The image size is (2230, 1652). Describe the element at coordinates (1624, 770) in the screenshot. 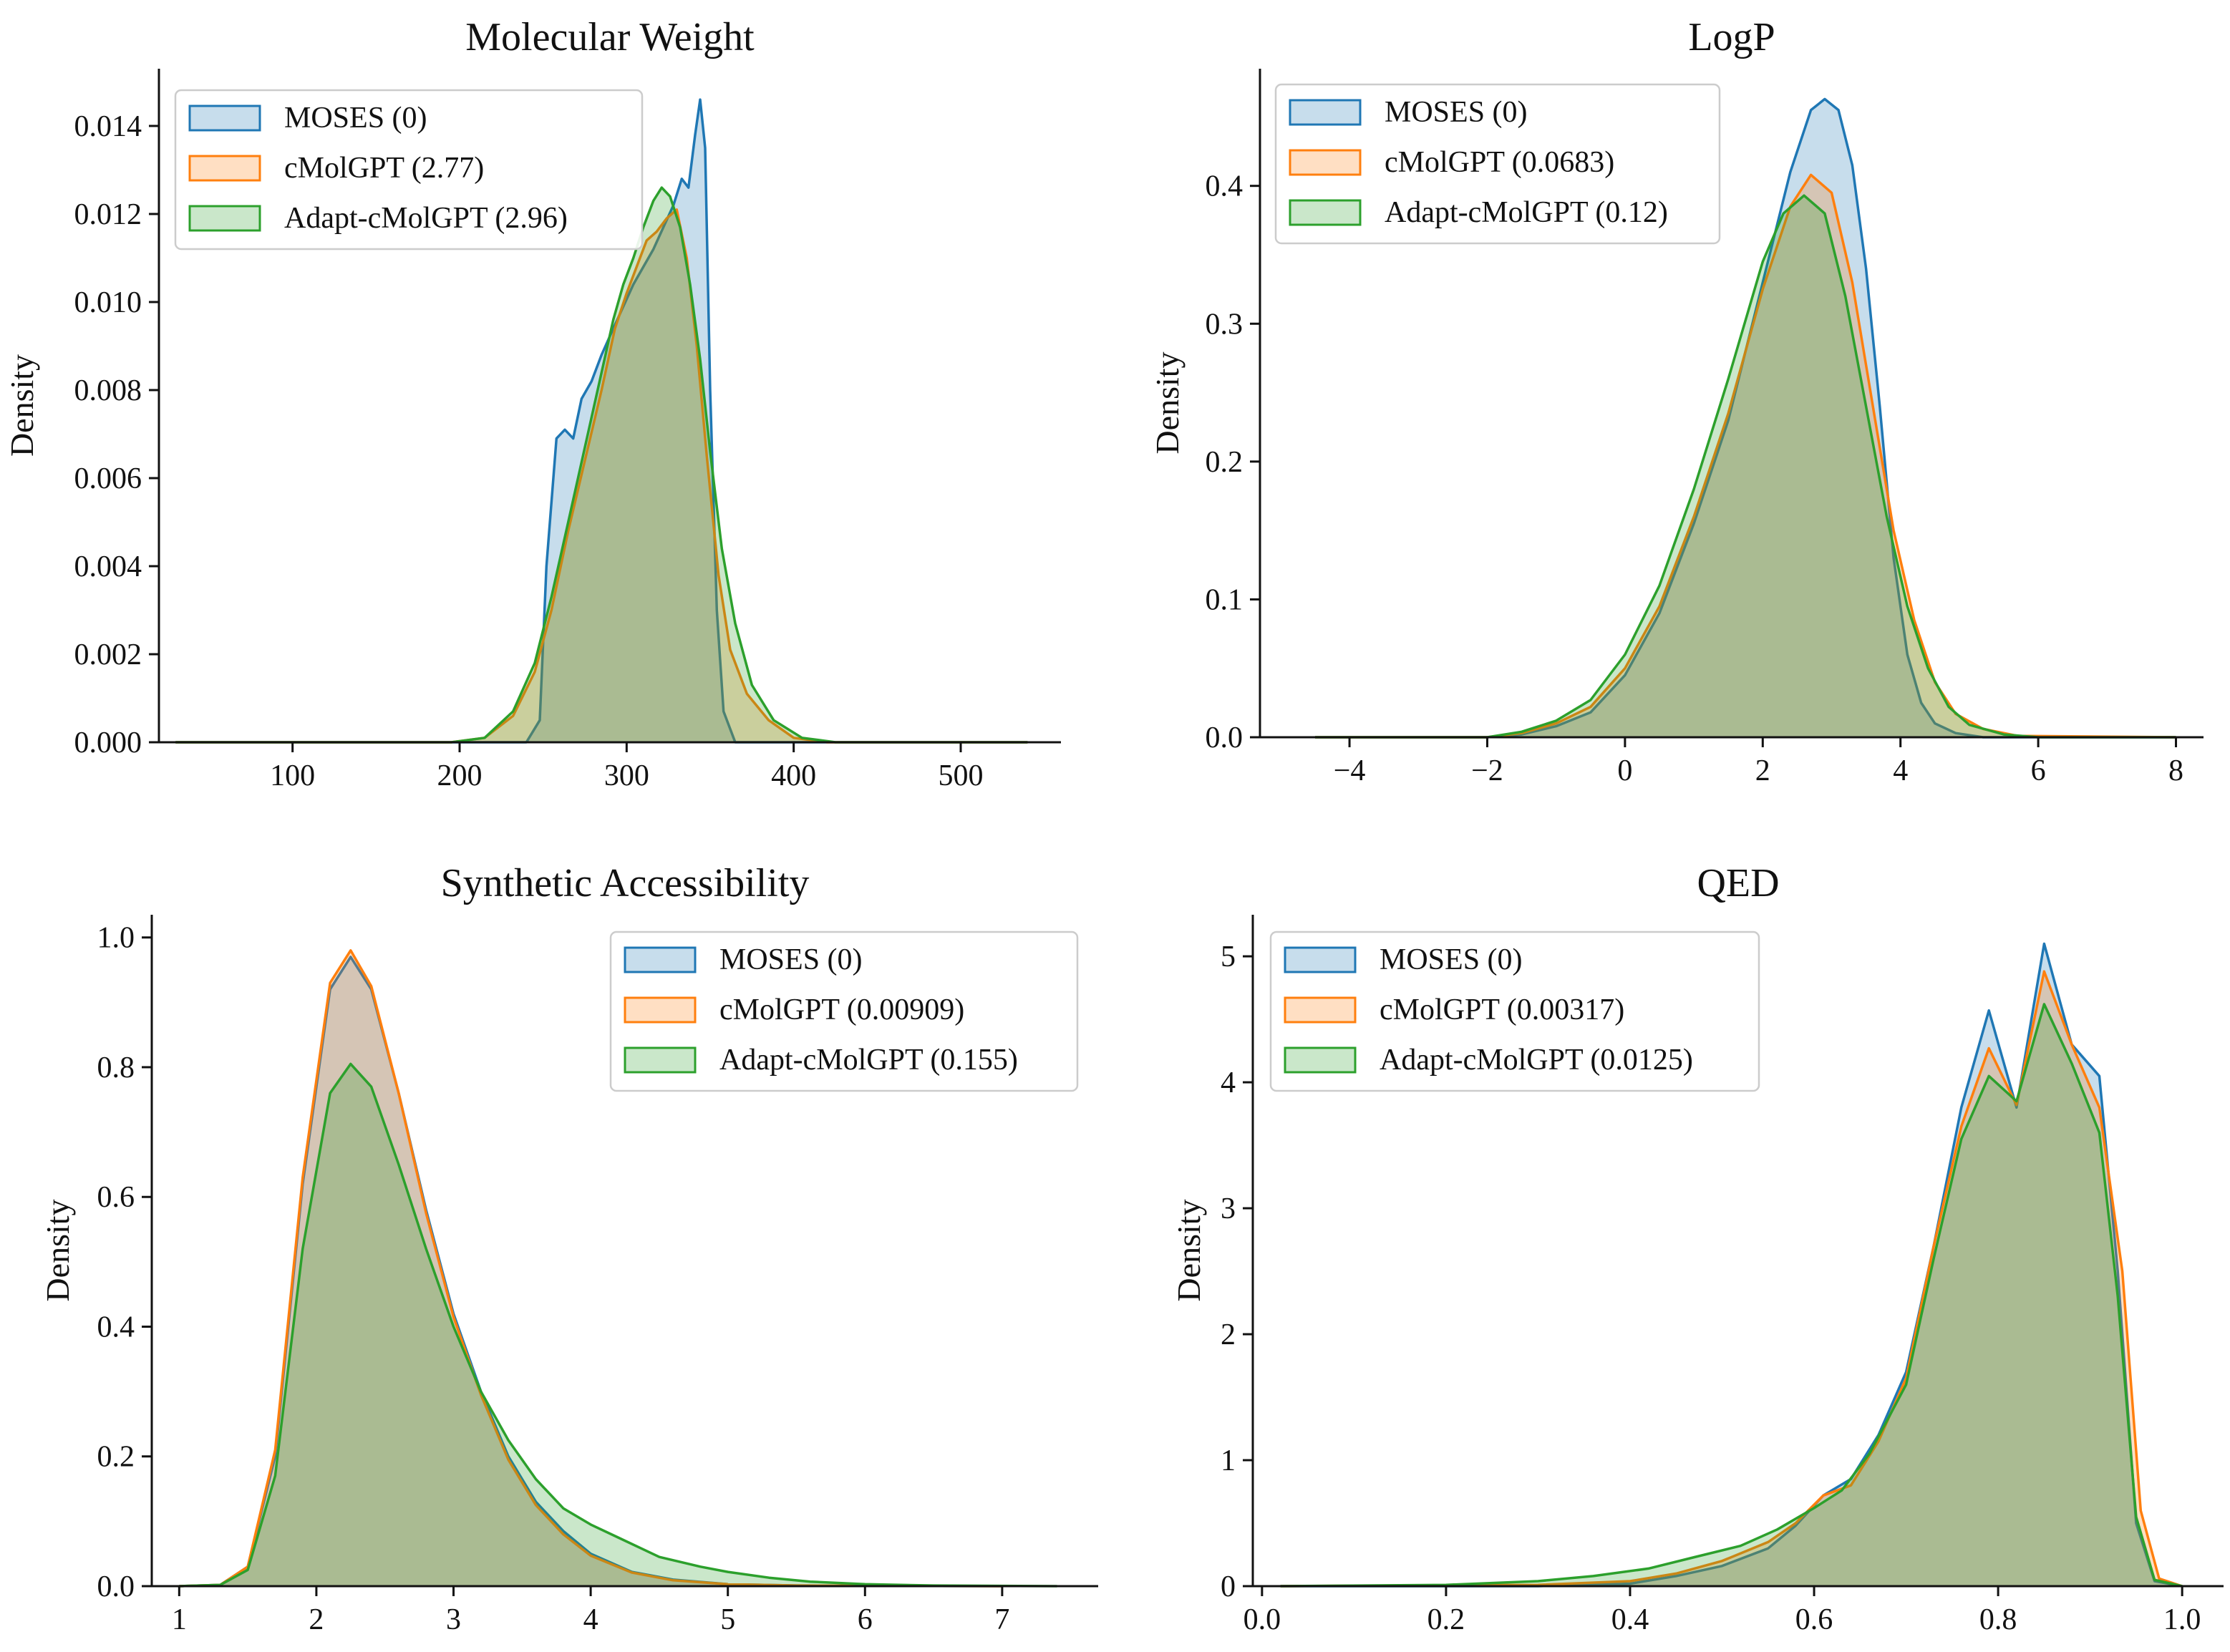

I see `x-tick-label: 0` at that location.